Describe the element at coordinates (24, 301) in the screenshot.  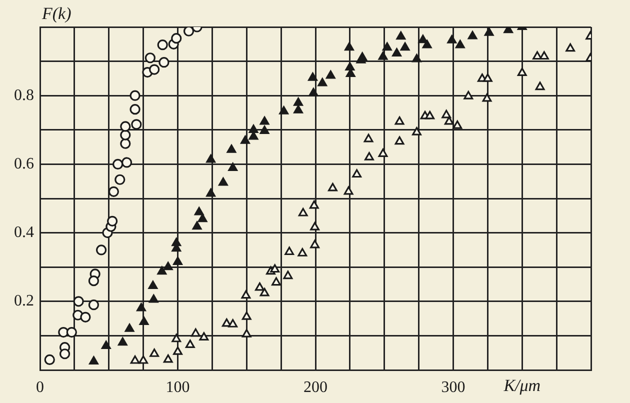
I see `y-tick-label: 0.2` at that location.